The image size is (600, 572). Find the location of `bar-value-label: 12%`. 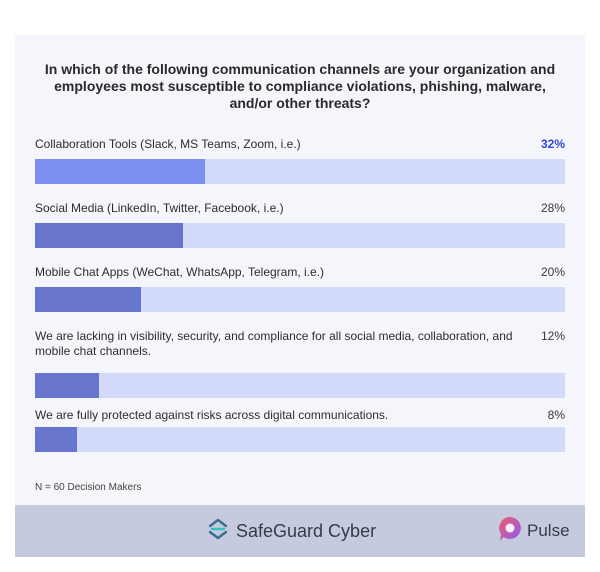

bar-value-label: 12% is located at coordinates (552, 336).